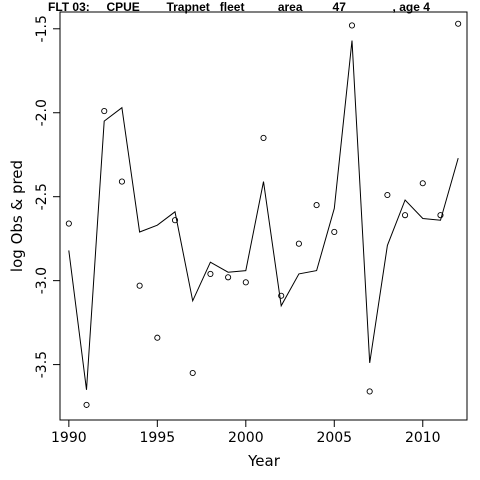  I want to click on x-tick-label: 2010, so click(423, 438).